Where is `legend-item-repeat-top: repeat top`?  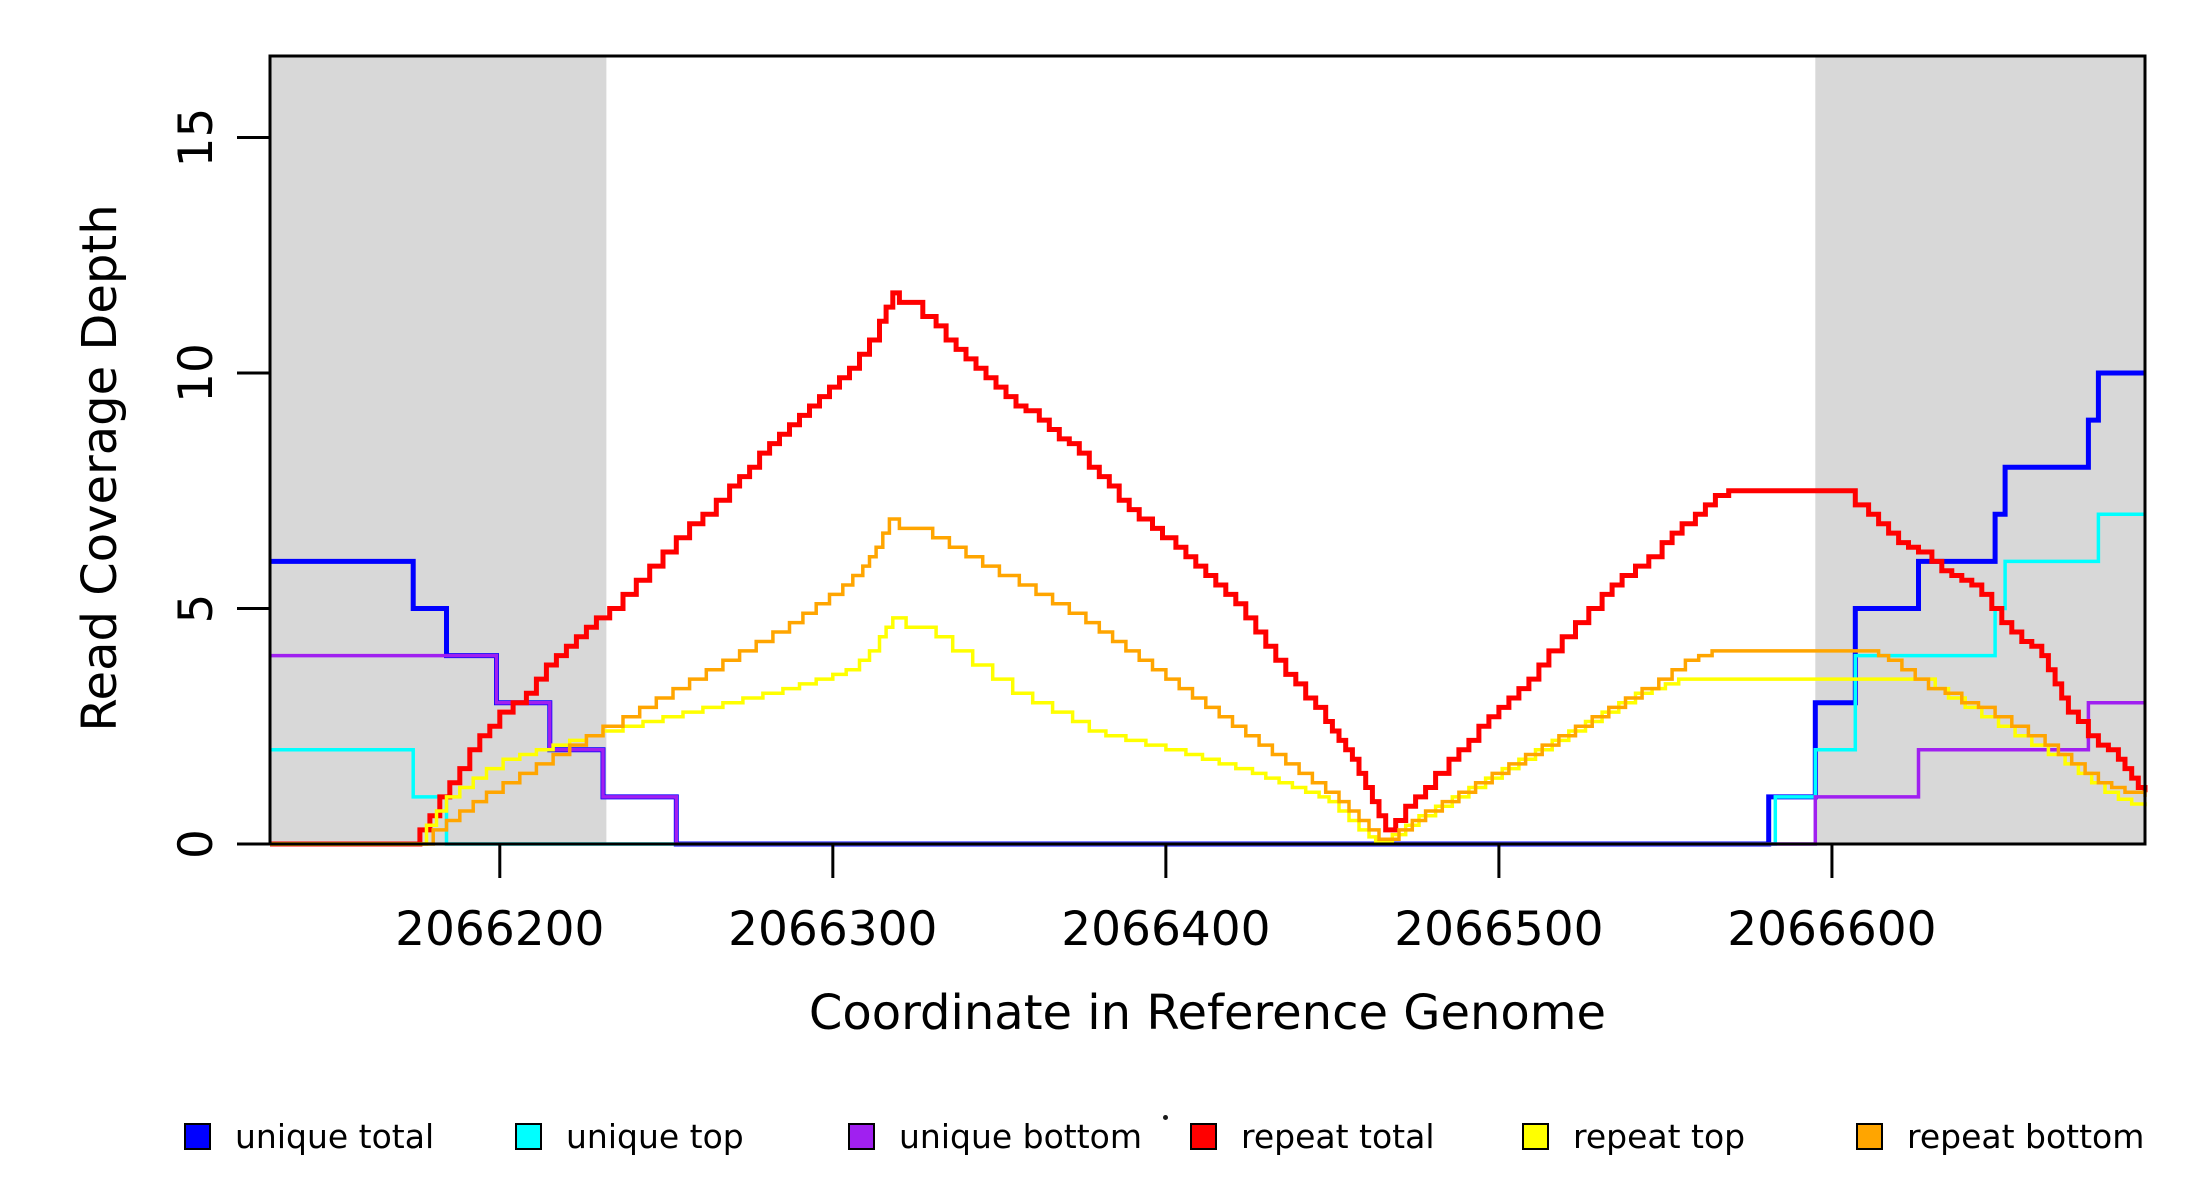 legend-item-repeat-top: repeat top is located at coordinates (1634, 1136).